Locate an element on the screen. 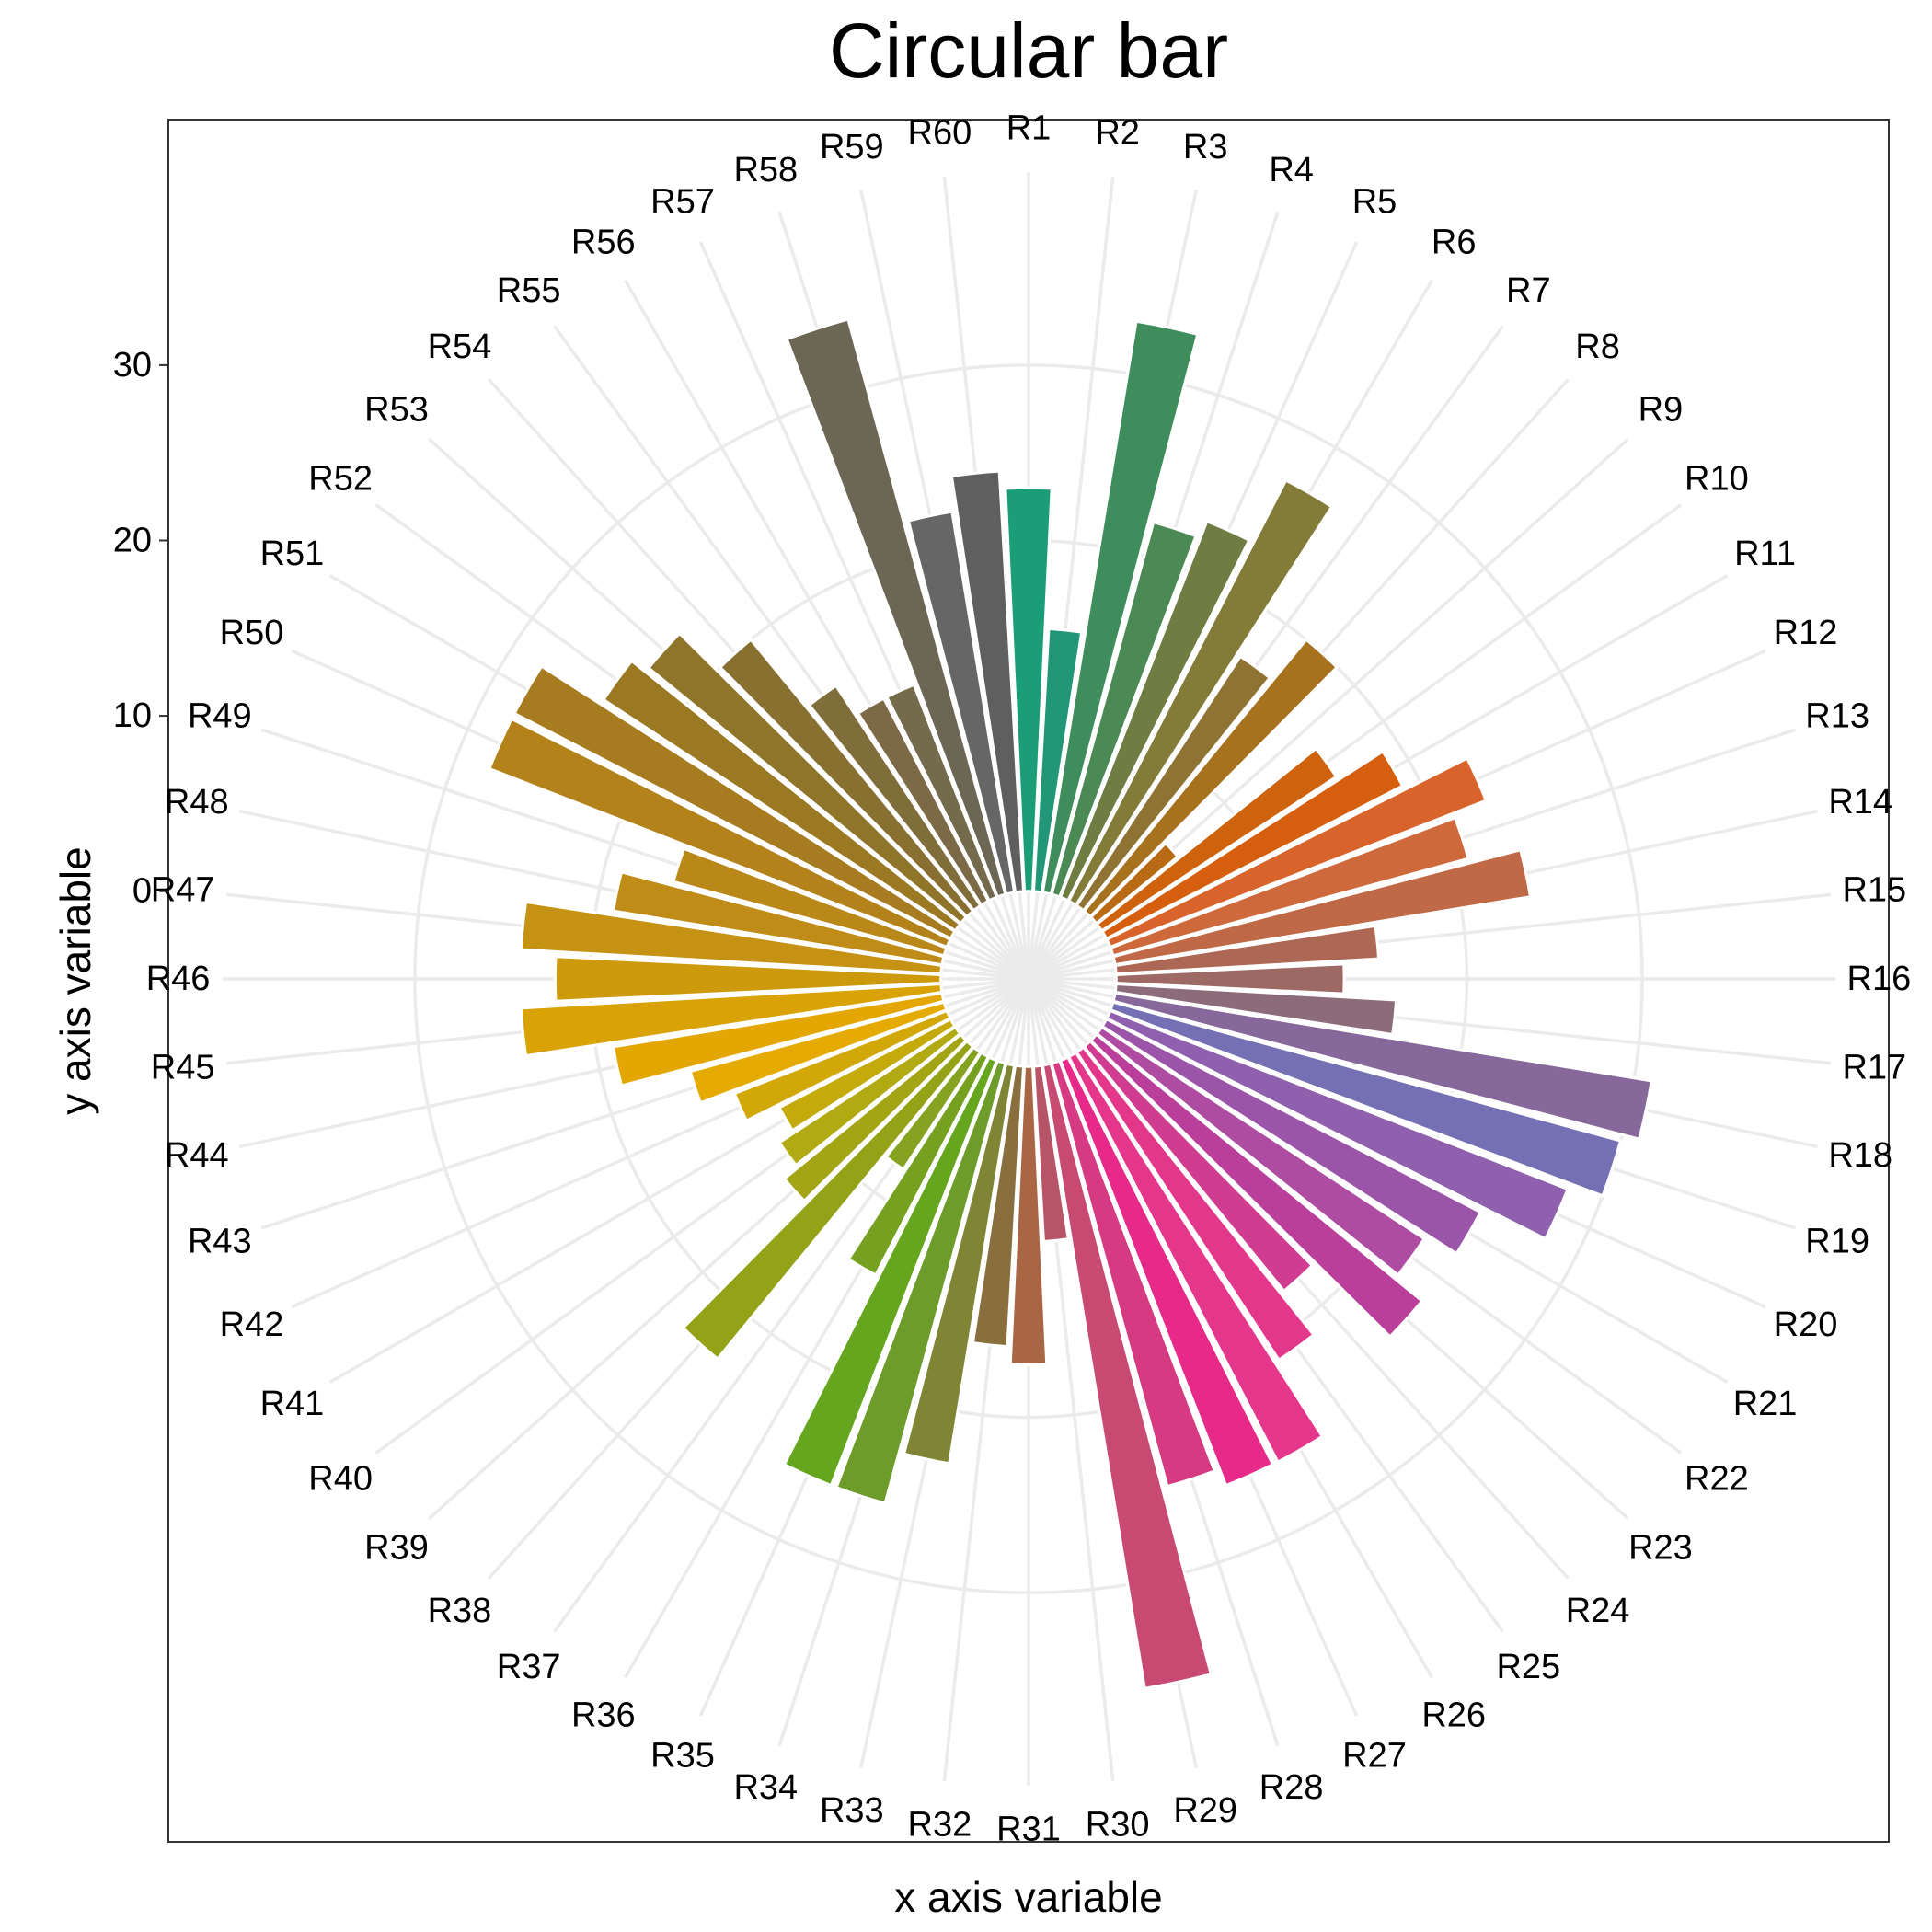 The height and width of the screenshot is (1932, 1932). category-label: R12 is located at coordinates (1806, 633).